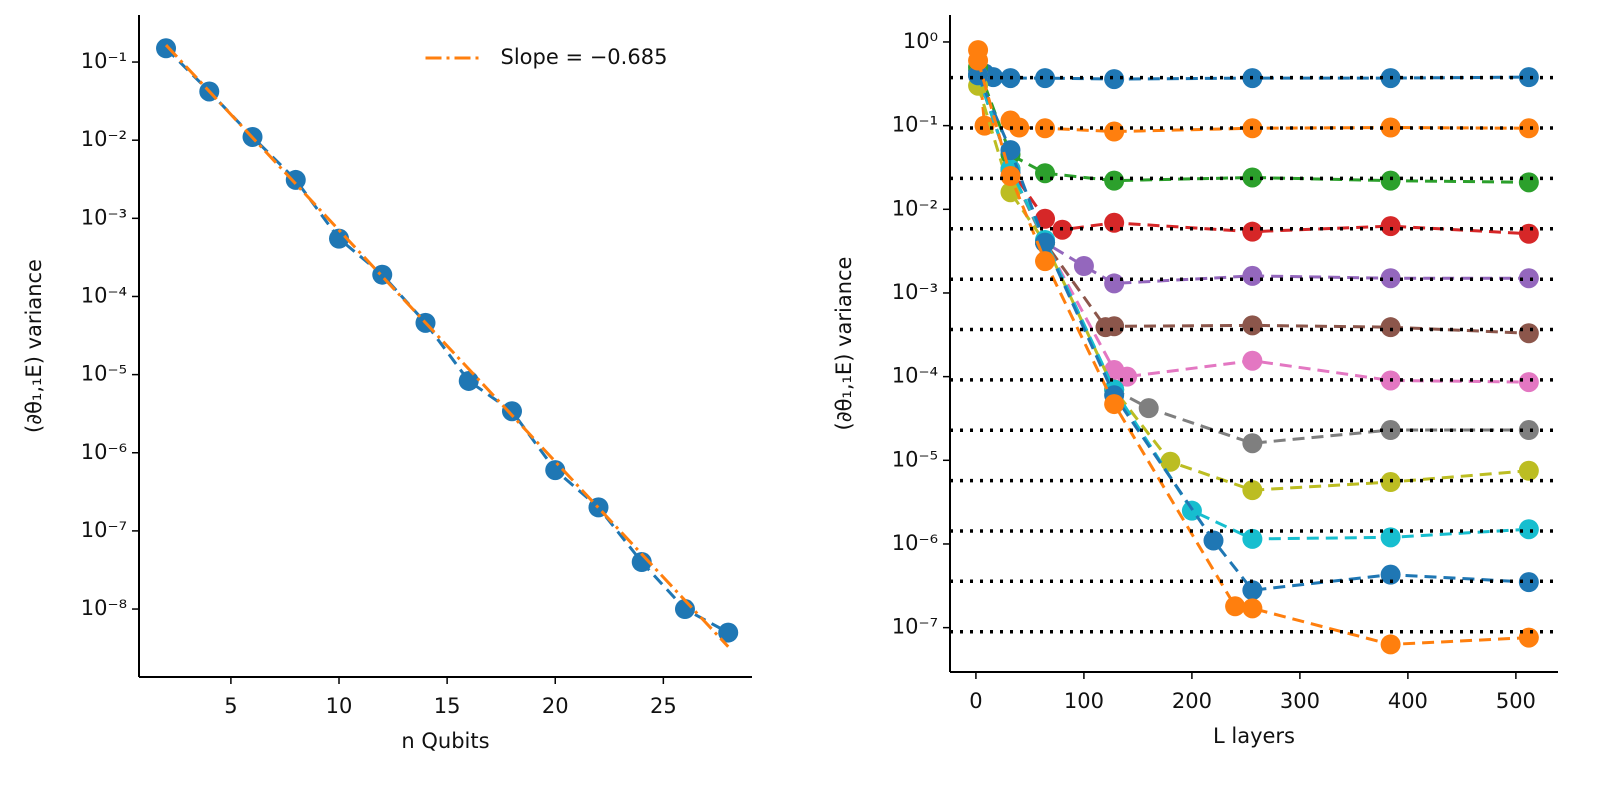  Describe the element at coordinates (230, 706) in the screenshot. I see `x-tick-label: 5` at that location.